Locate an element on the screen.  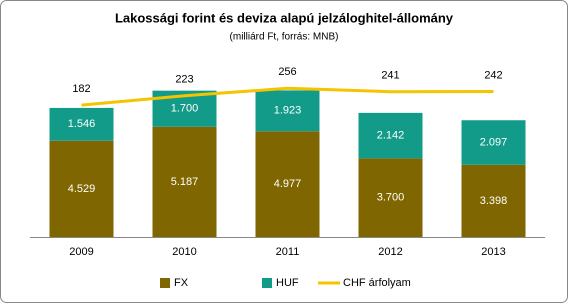
value-label: 3.398 is located at coordinates (494, 201).